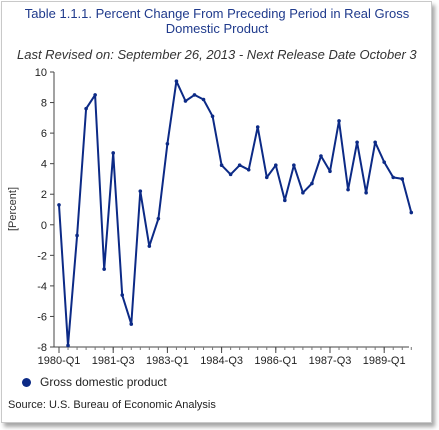 The height and width of the screenshot is (430, 439). I want to click on y-tick-label: 4, so click(44, 165).